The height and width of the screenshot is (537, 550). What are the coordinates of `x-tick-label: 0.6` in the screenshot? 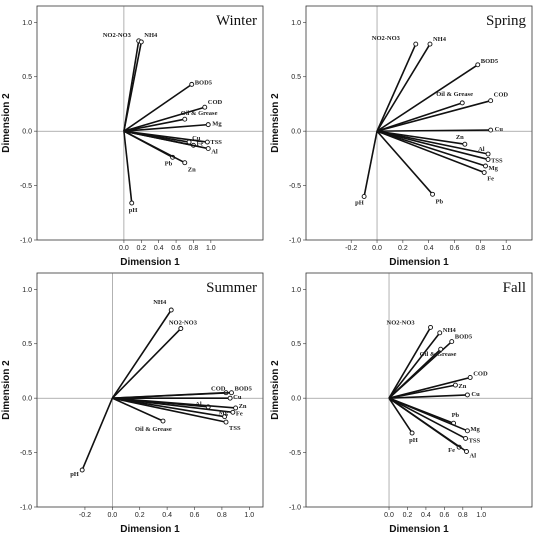 It's located at (195, 515).